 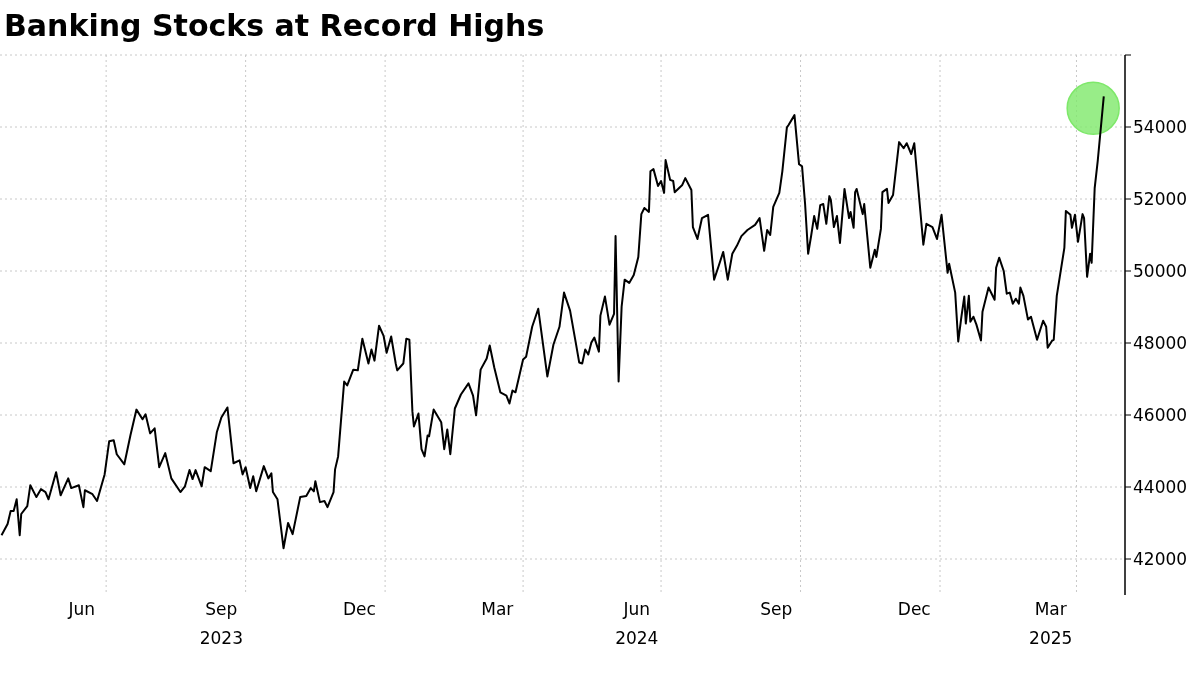 What do you see at coordinates (637, 623) in the screenshot?
I see `x-tick-label: Jun 2024` at bounding box center [637, 623].